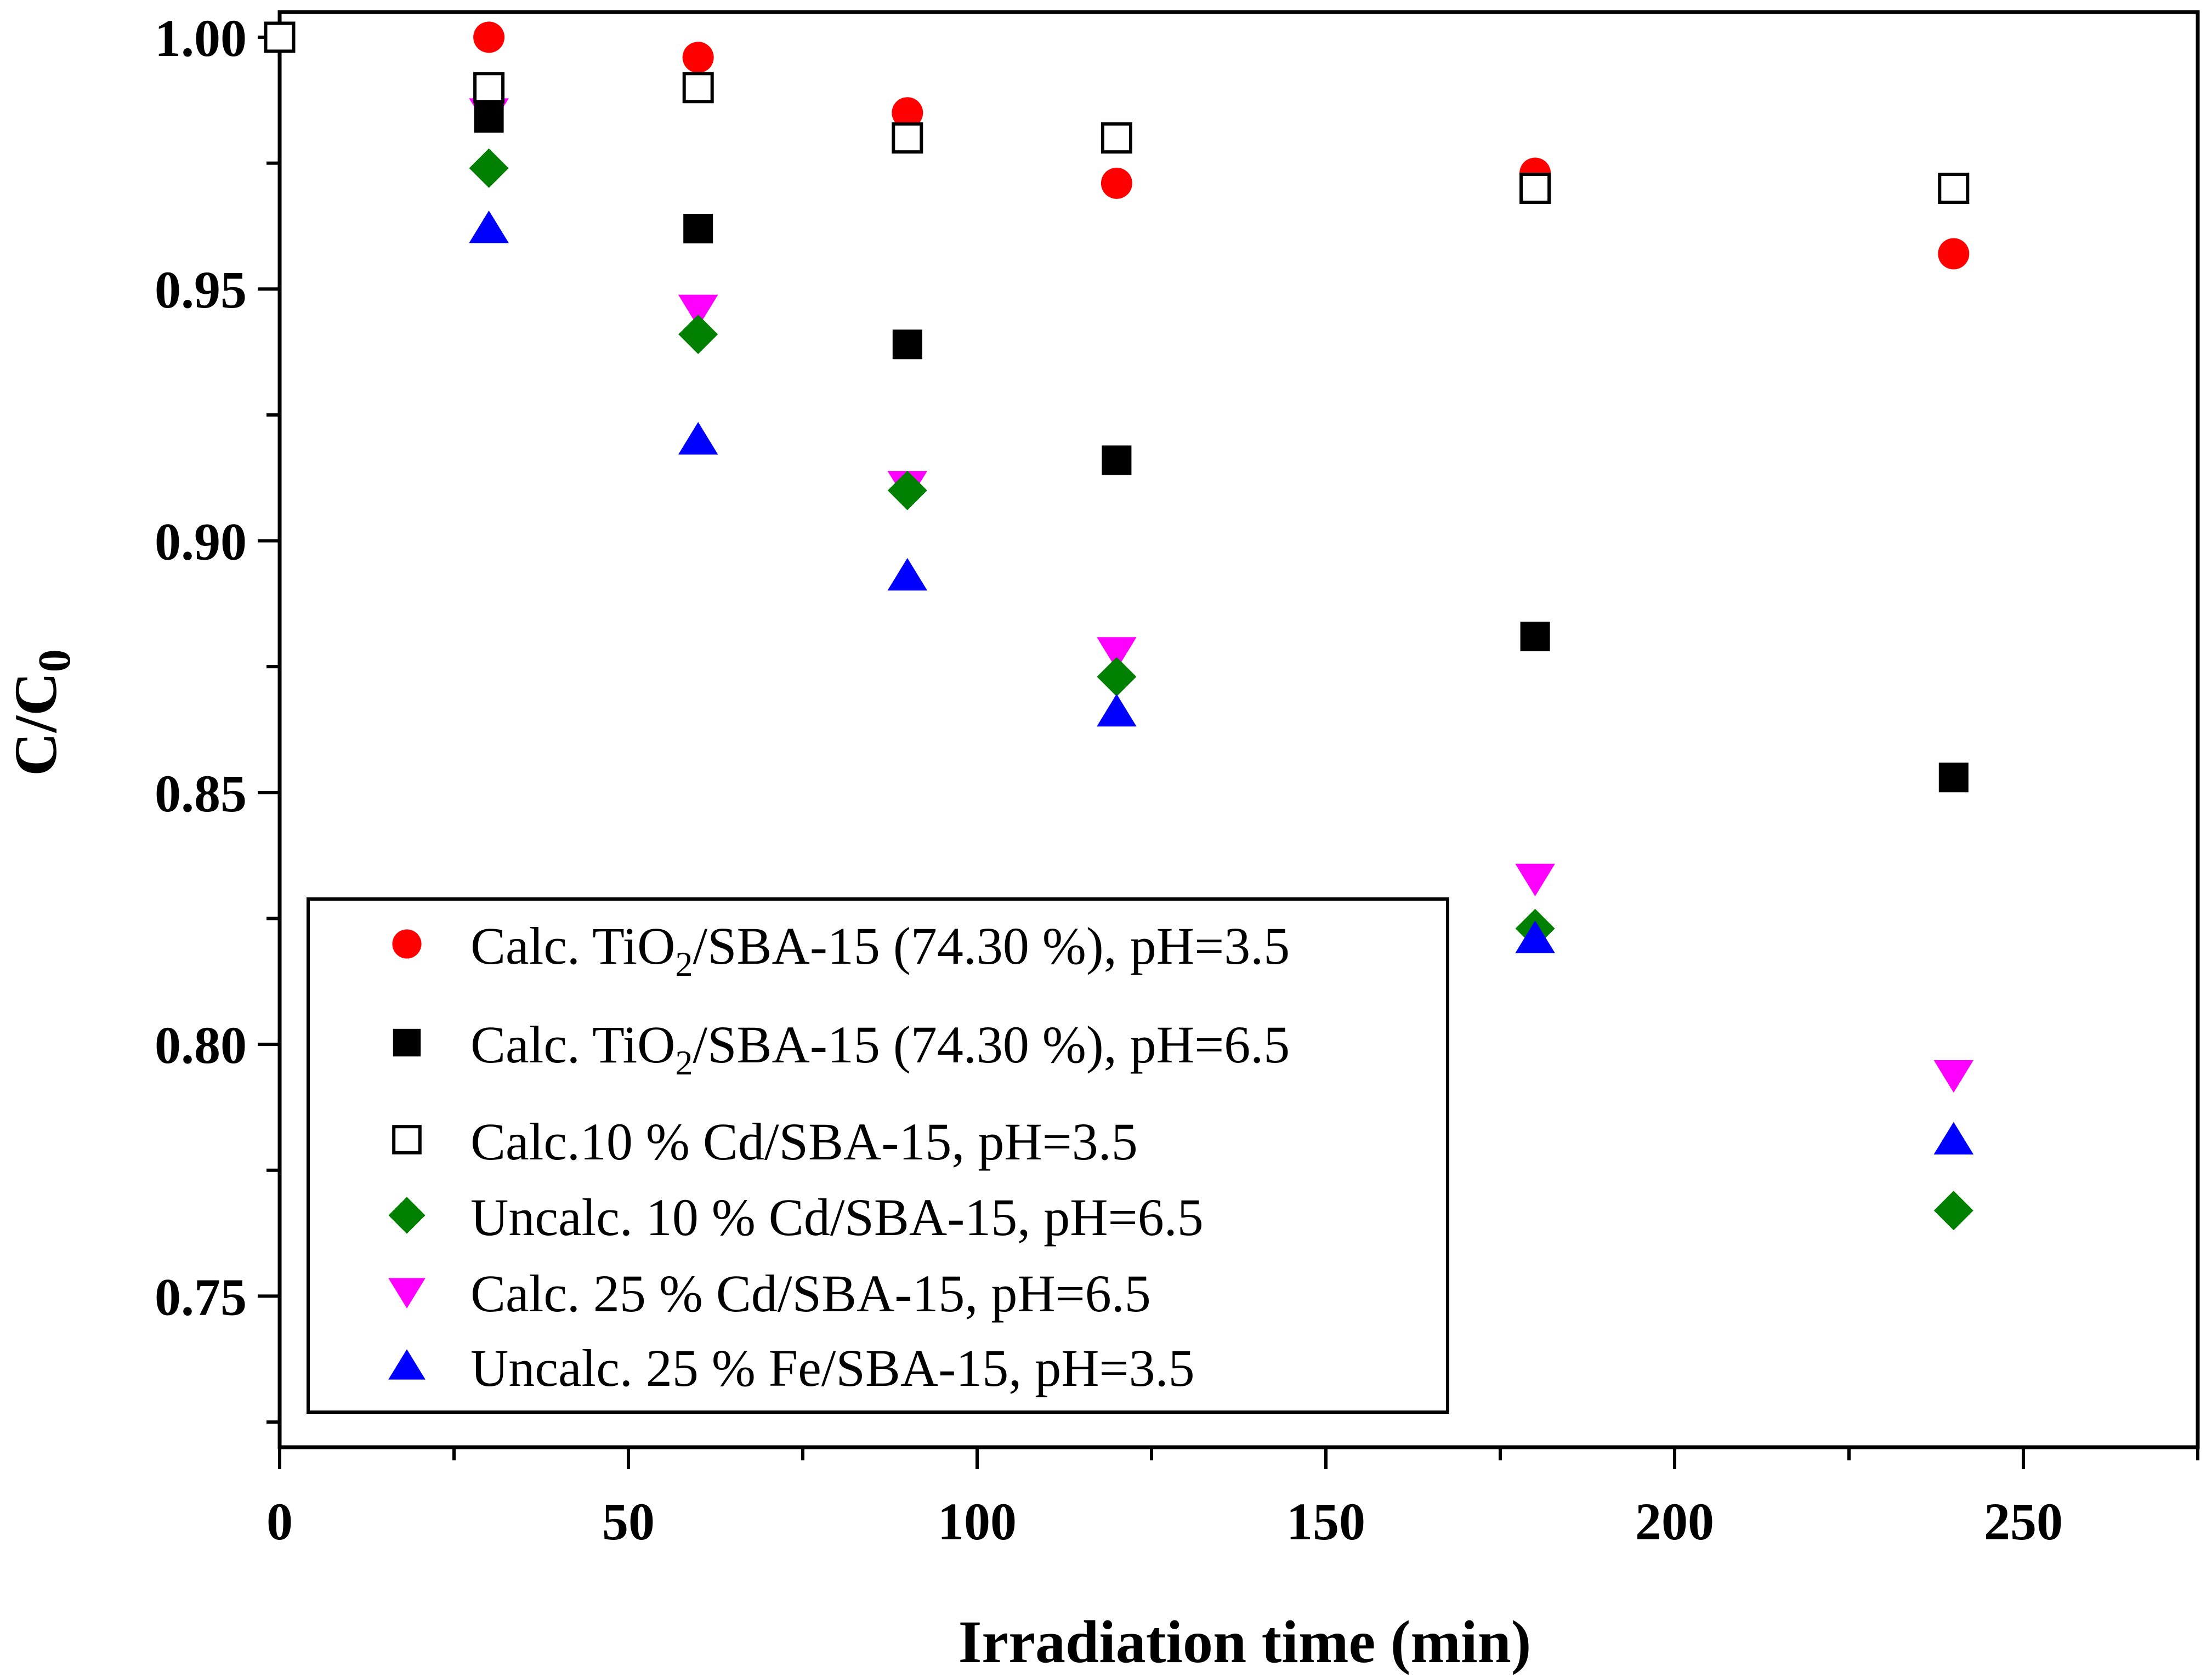 Image resolution: width=2212 pixels, height=1678 pixels. I want to click on legend-label: Calc. TiO2/SBA-15 (74.30 %), pH=6.5, so click(880, 1048).